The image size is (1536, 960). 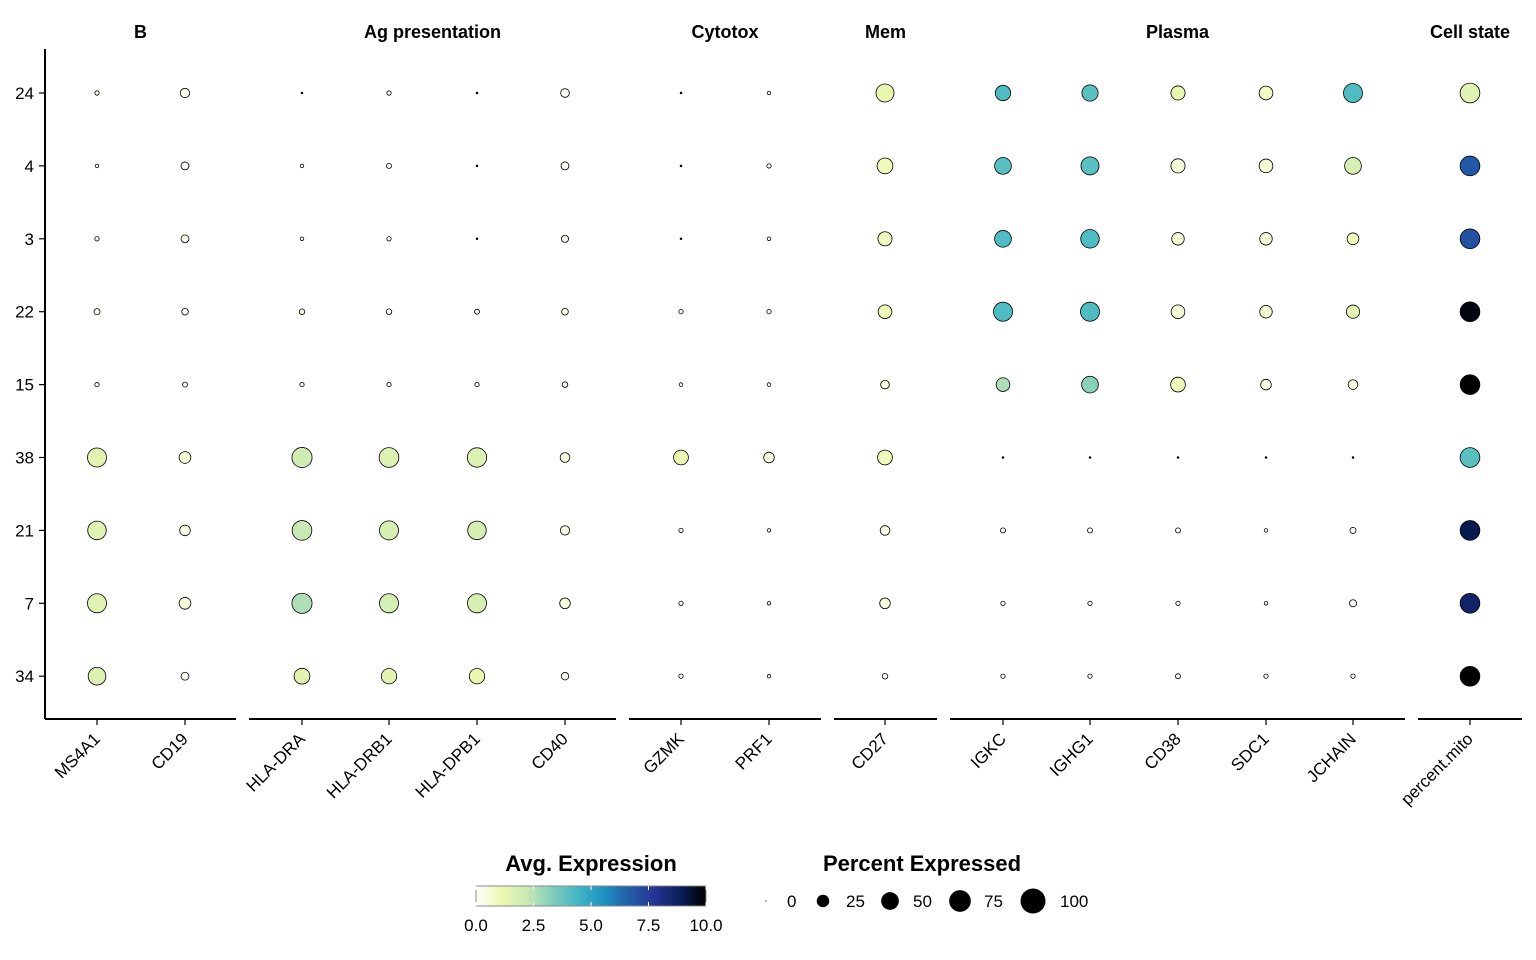 I want to click on dot-34-HLA-DRA, so click(x=302, y=676).